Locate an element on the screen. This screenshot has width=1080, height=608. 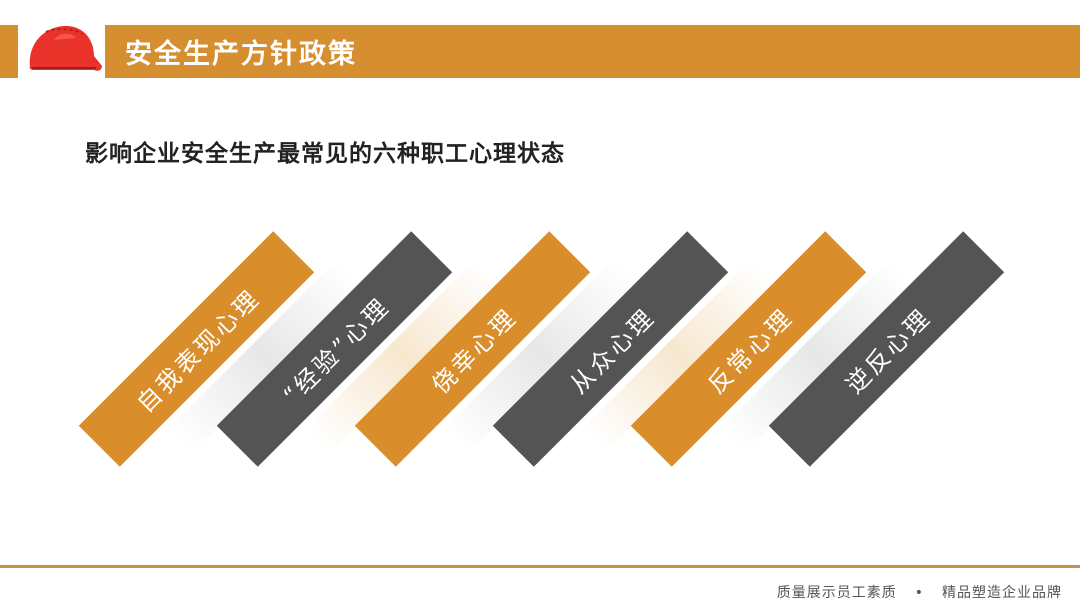
safety-helmet-icon is located at coordinates (65, 48).